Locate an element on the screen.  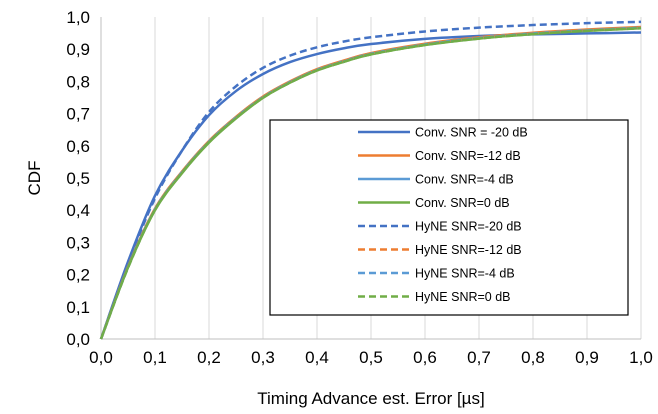
x-tick-label: 0,9 is located at coordinates (587, 357).